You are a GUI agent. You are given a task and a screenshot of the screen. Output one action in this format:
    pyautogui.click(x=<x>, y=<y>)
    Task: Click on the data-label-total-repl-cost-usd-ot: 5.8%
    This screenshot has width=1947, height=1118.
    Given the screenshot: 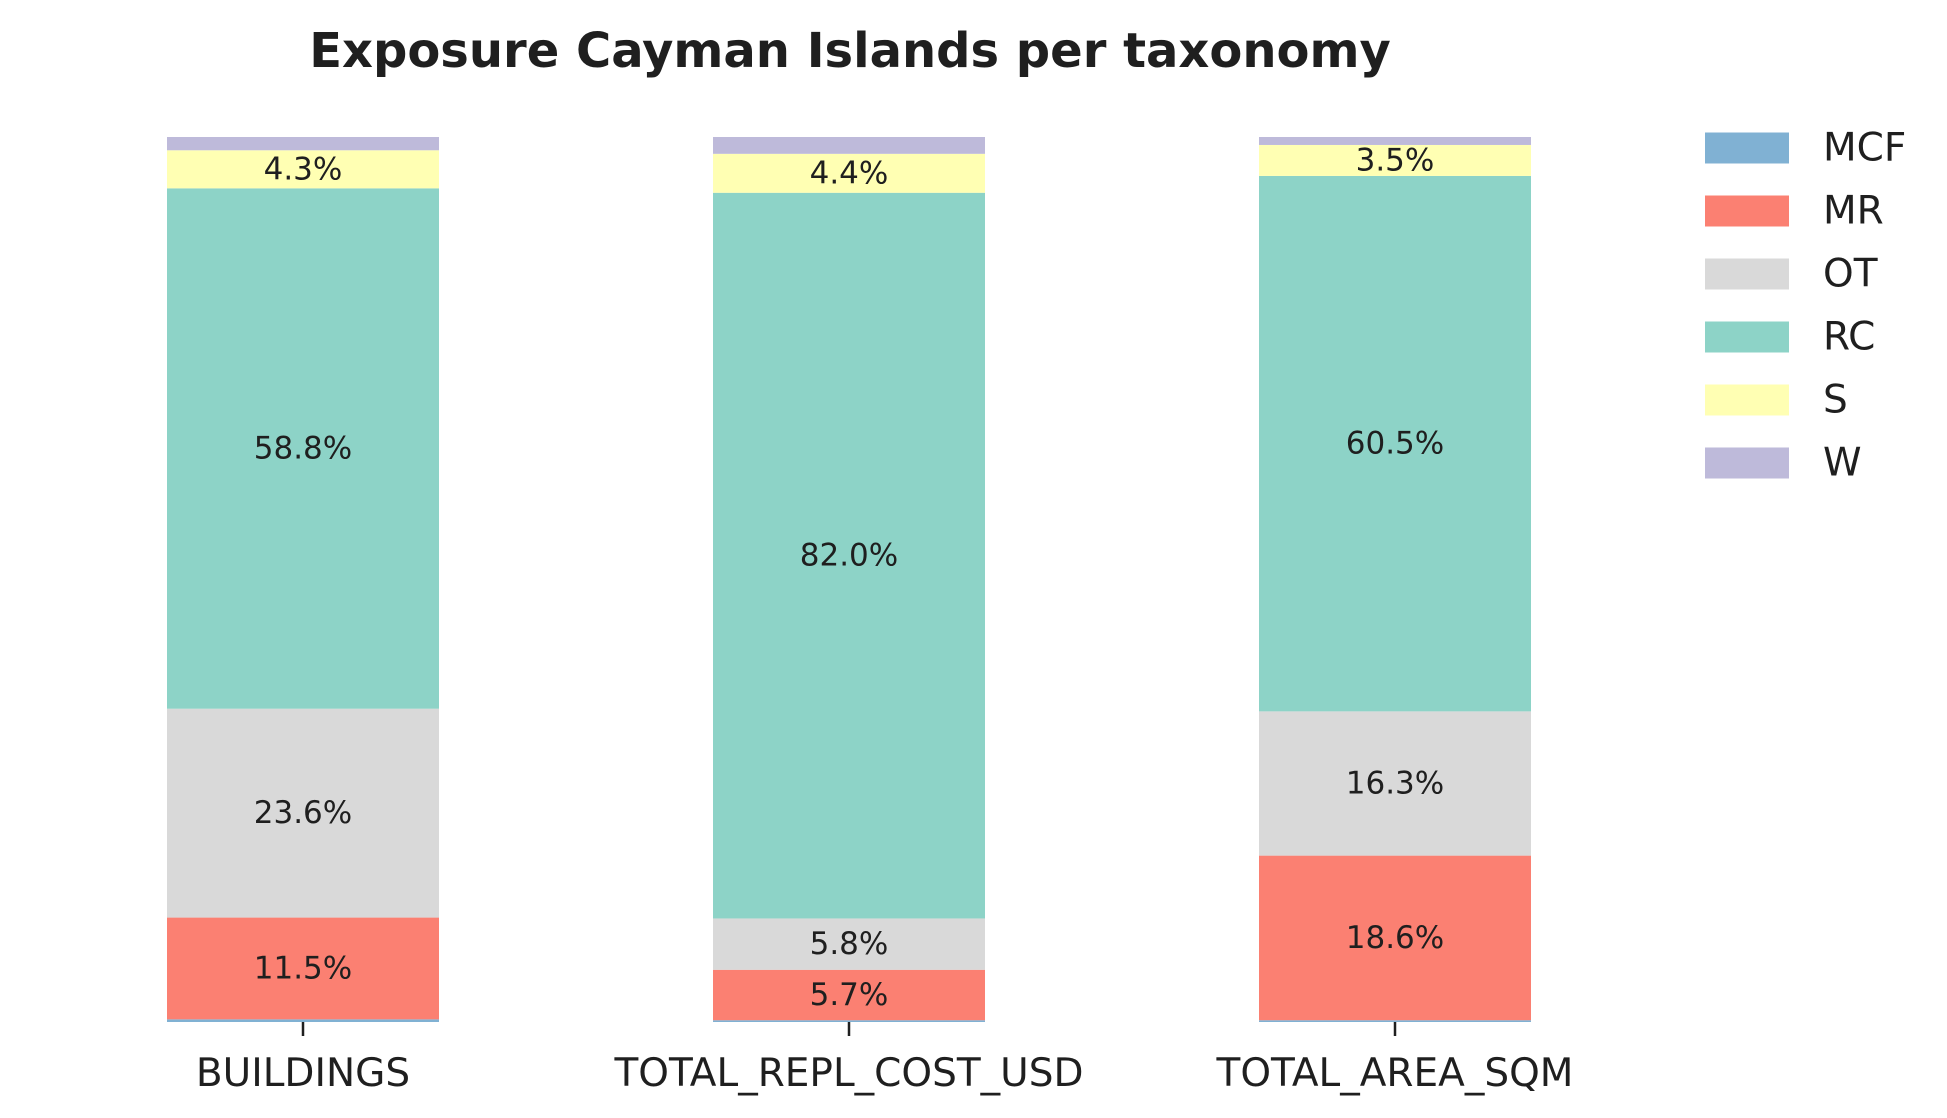 What is the action you would take?
    pyautogui.click(x=849, y=944)
    